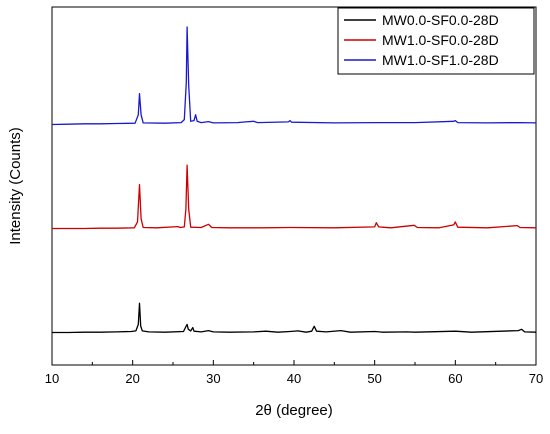 The height and width of the screenshot is (434, 550). Describe the element at coordinates (294, 410) in the screenshot. I see `x-axis-label: 2θ (degree)` at that location.